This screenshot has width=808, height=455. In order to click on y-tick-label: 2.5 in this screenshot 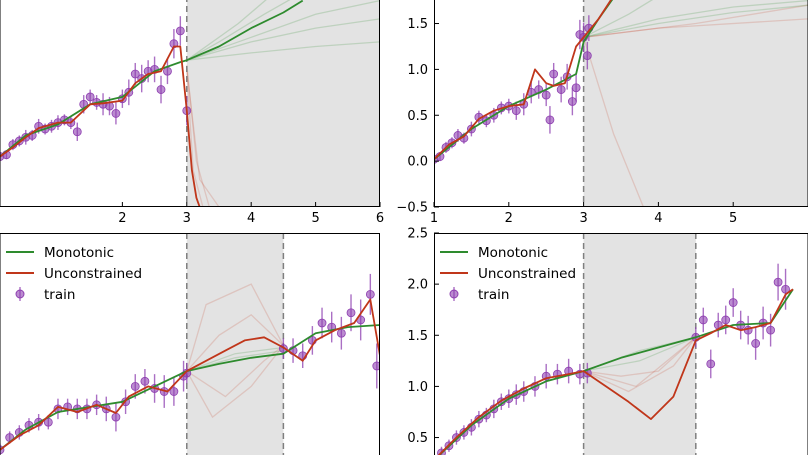, I will do `click(417, 234)`.